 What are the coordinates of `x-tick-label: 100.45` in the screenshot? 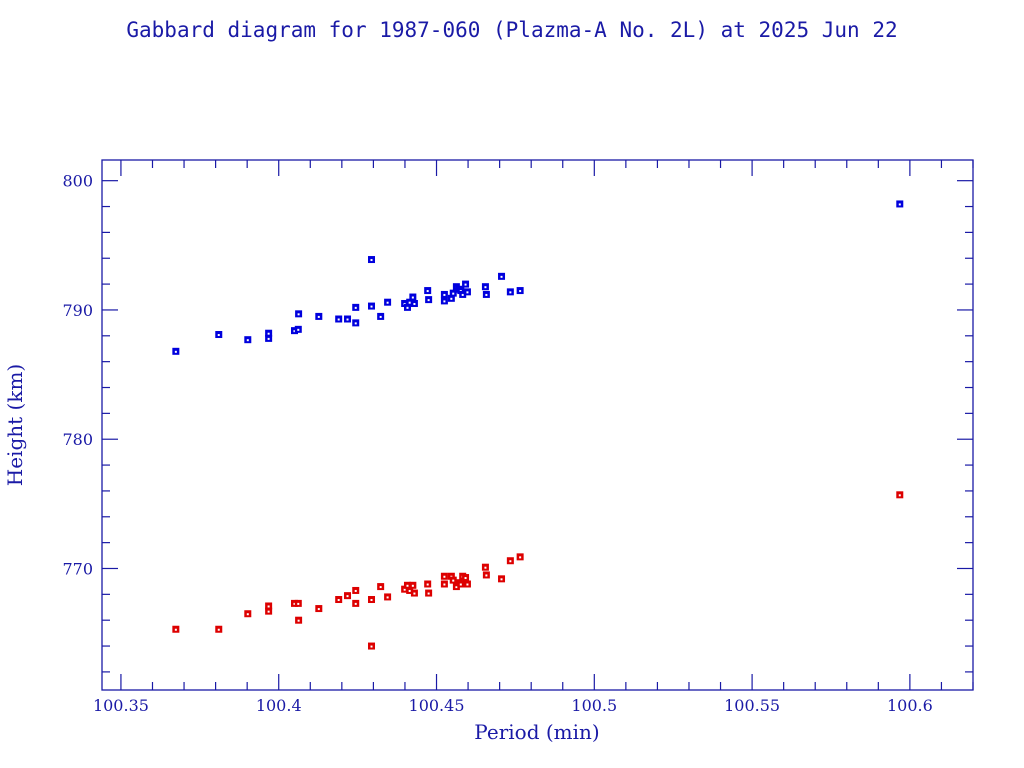 It's located at (437, 705).